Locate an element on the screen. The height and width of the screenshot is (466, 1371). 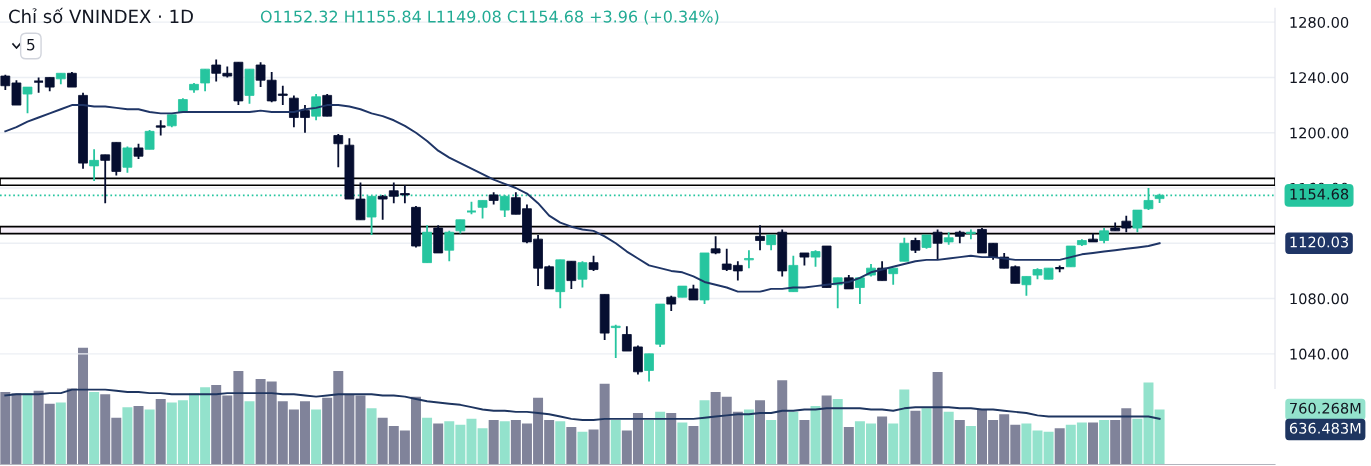
y-tick-label: 1040.00 is located at coordinates (1319, 354).